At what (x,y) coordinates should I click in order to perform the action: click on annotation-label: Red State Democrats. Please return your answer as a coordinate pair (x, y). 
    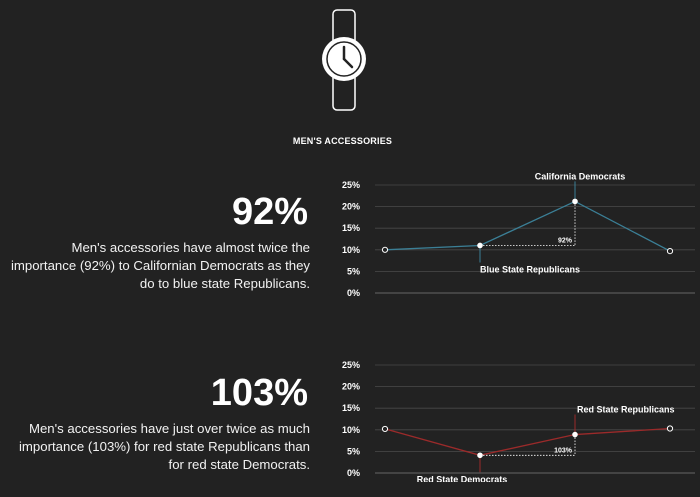
    Looking at the image, I should click on (462, 478).